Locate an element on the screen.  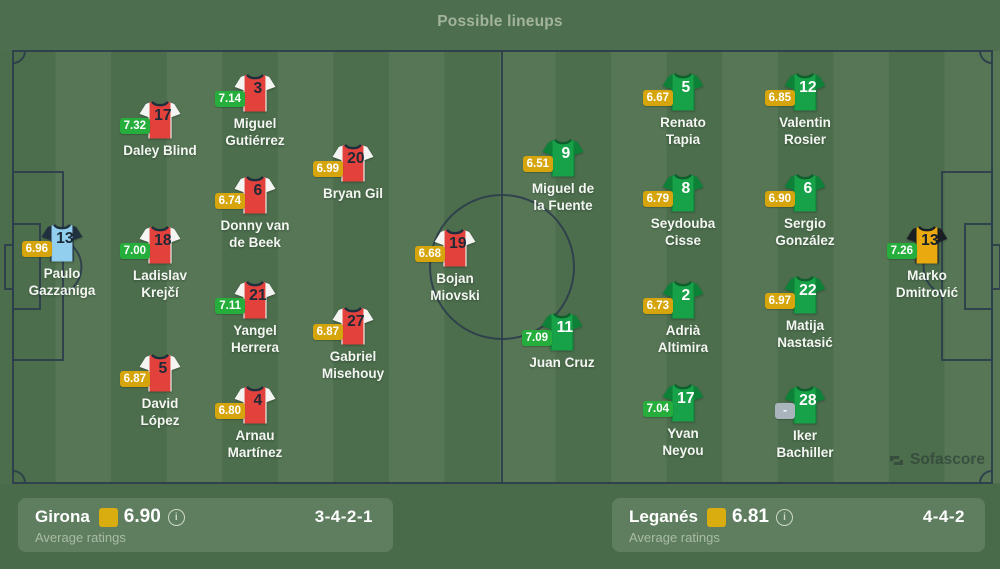
player-name: Renato Tapia is located at coordinates (683, 131).